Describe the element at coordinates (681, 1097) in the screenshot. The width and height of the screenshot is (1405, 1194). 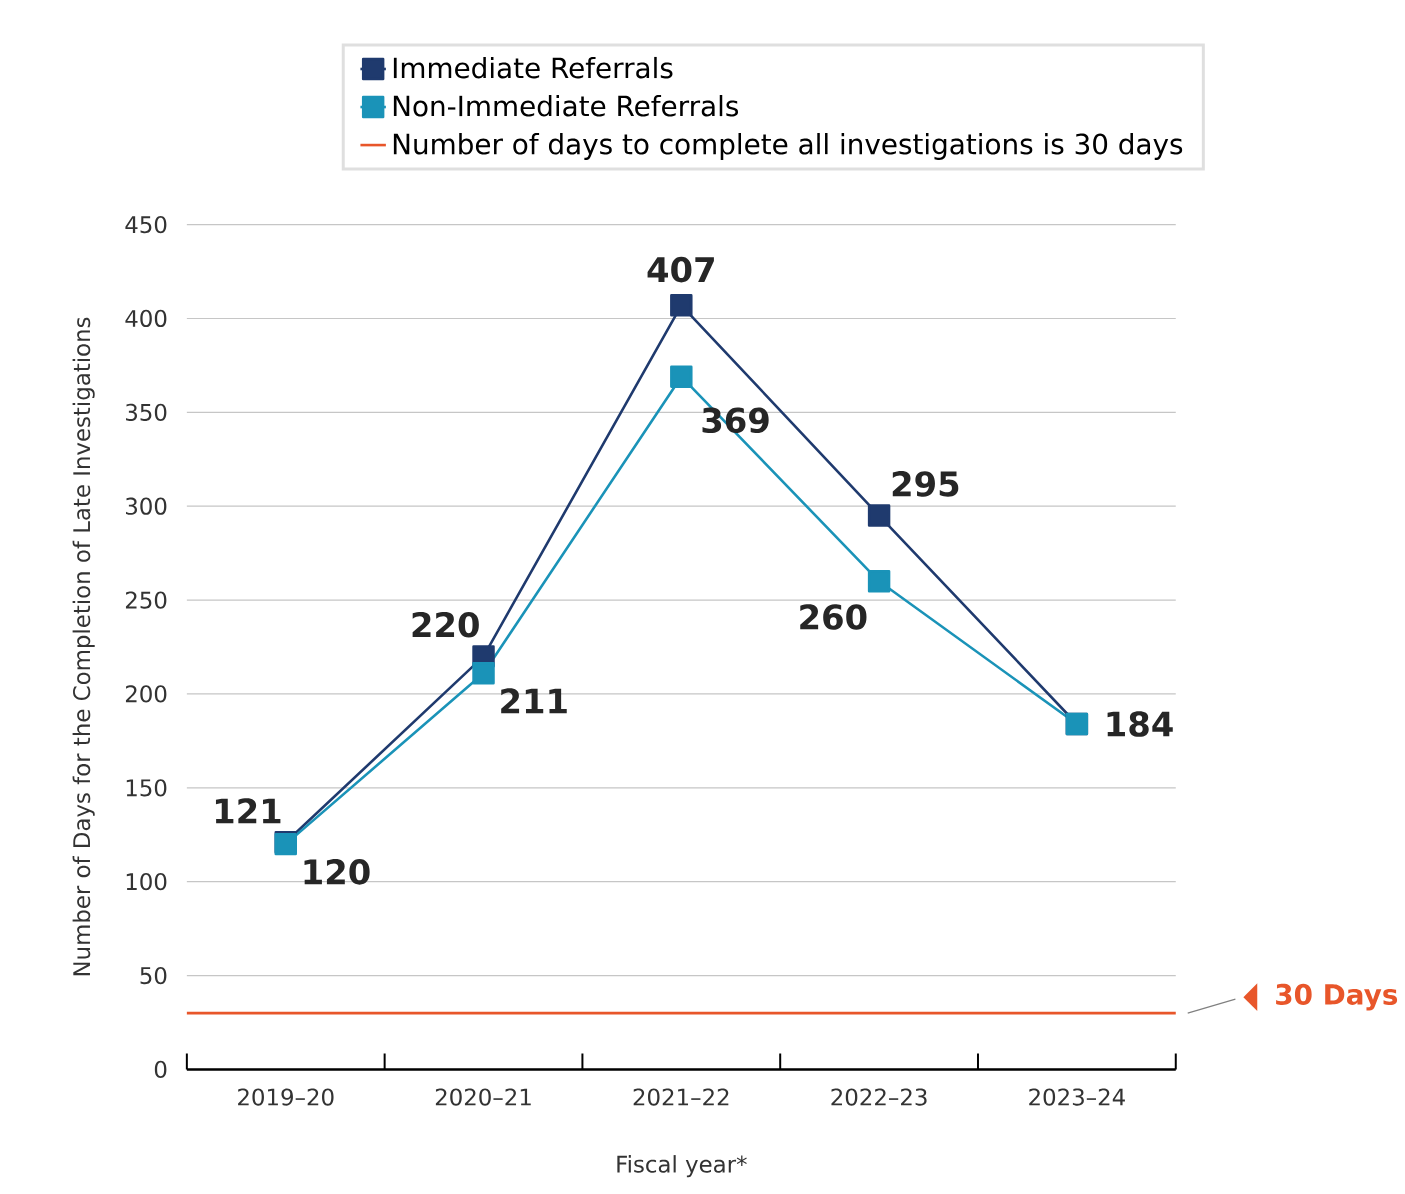
I see `x-tick-label: 2021–22` at that location.